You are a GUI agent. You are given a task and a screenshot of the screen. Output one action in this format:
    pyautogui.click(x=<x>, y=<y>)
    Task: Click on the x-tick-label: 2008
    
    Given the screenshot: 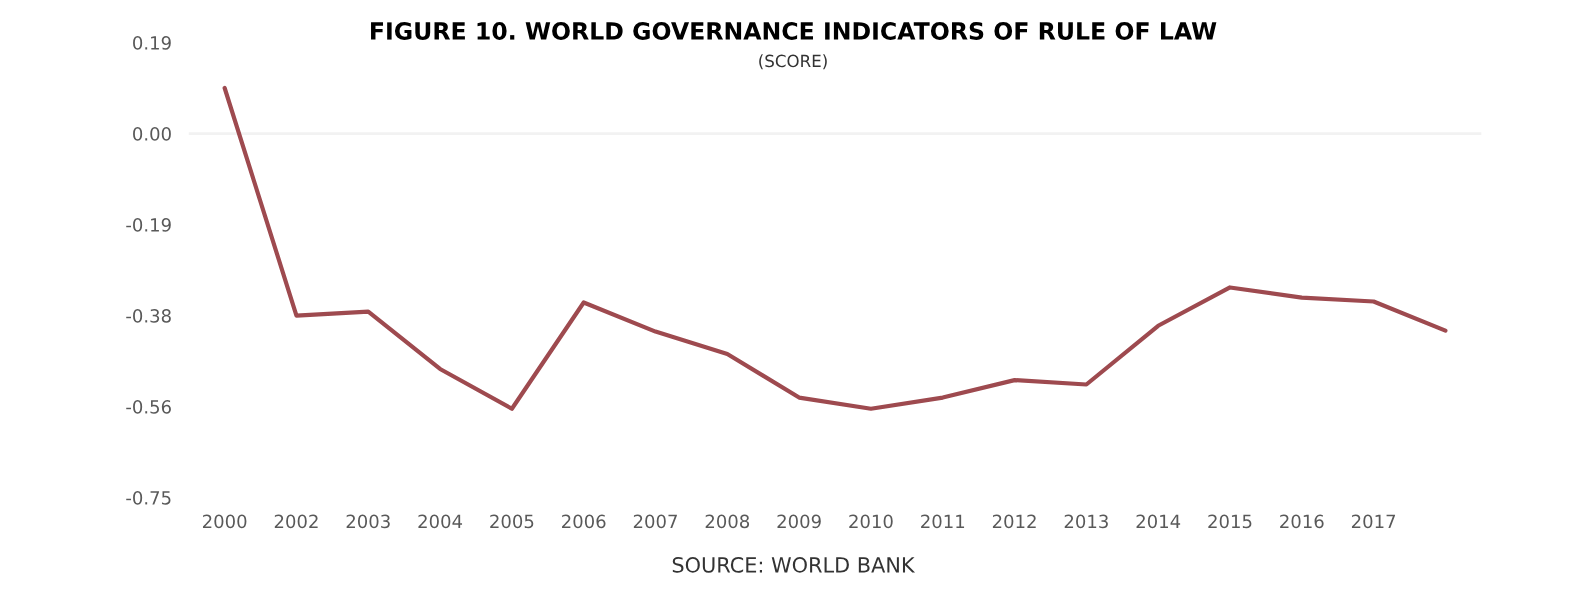 What is the action you would take?
    pyautogui.click(x=727, y=521)
    